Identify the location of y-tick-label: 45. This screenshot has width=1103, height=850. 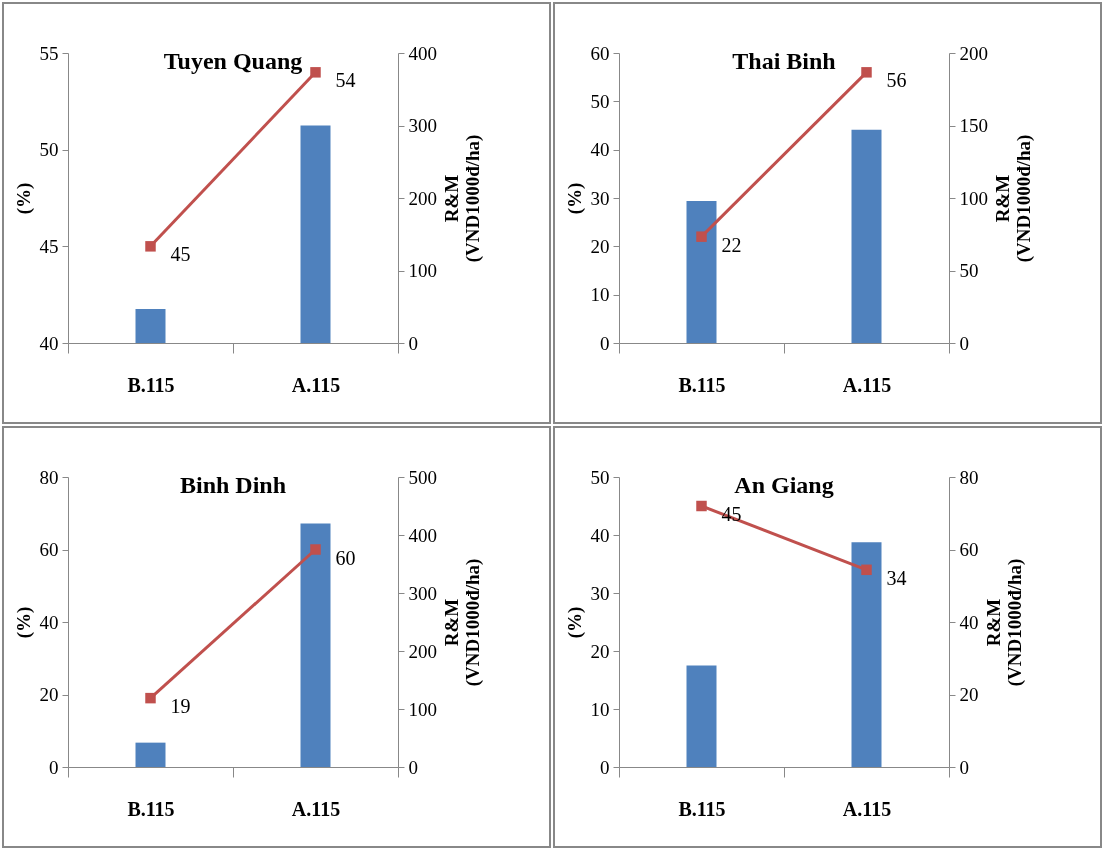
(49, 246).